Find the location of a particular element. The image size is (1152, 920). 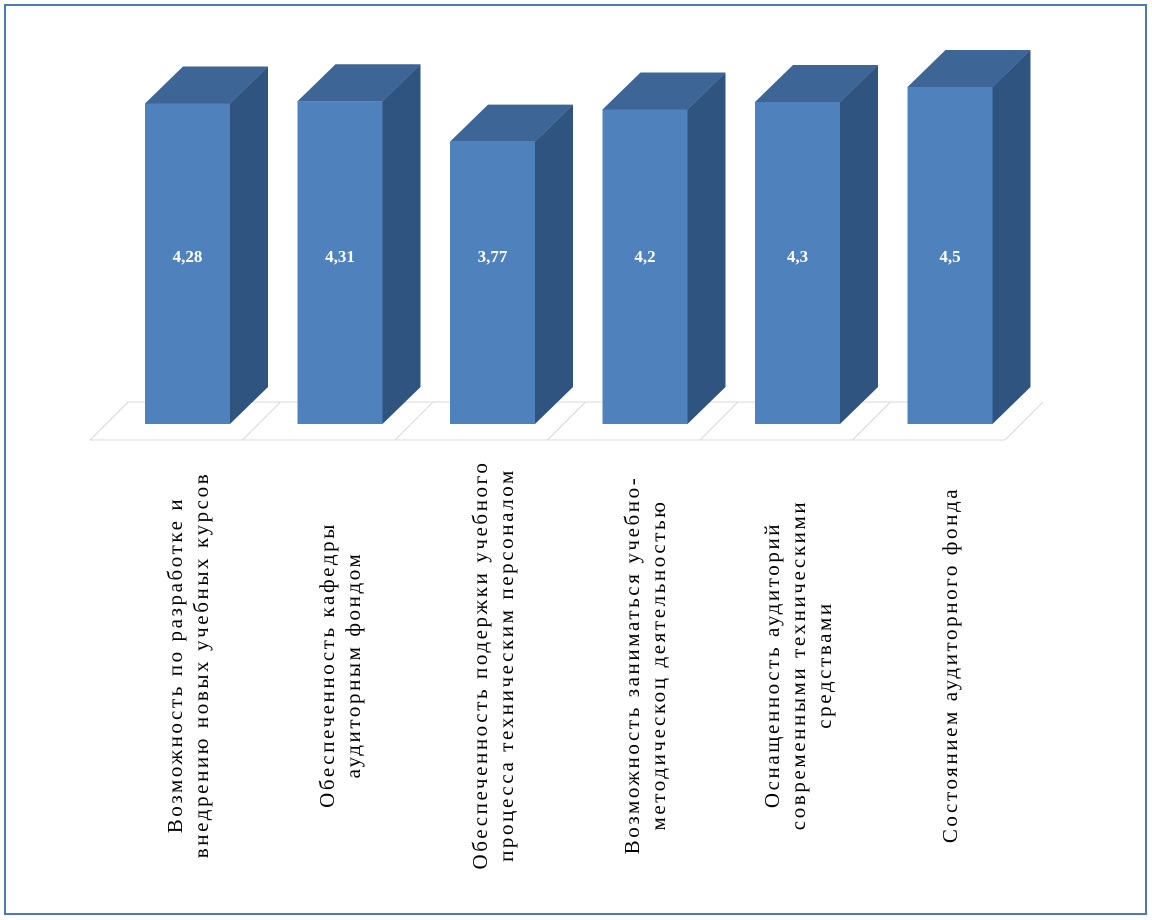

bar-value-label: 4,28 is located at coordinates (188, 256).